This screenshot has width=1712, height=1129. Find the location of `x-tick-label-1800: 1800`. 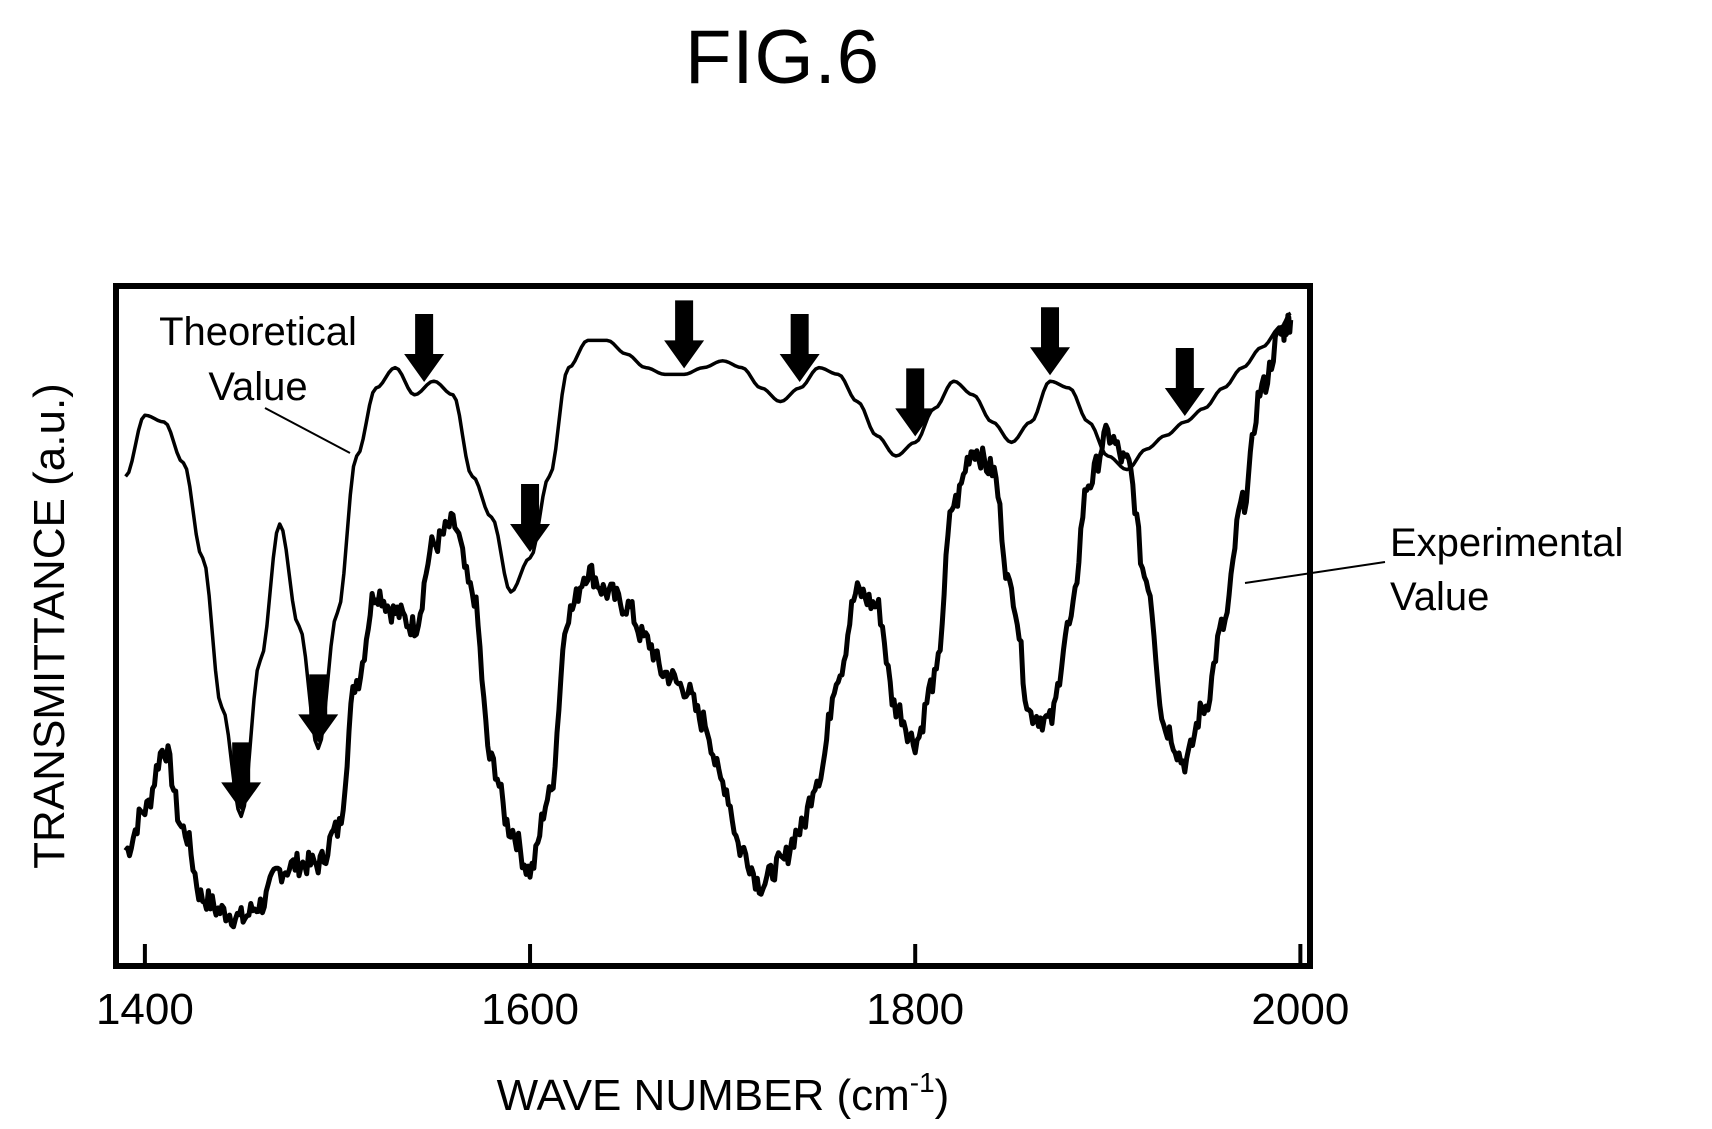

x-tick-label-1800: 1800 is located at coordinates (915, 1009).